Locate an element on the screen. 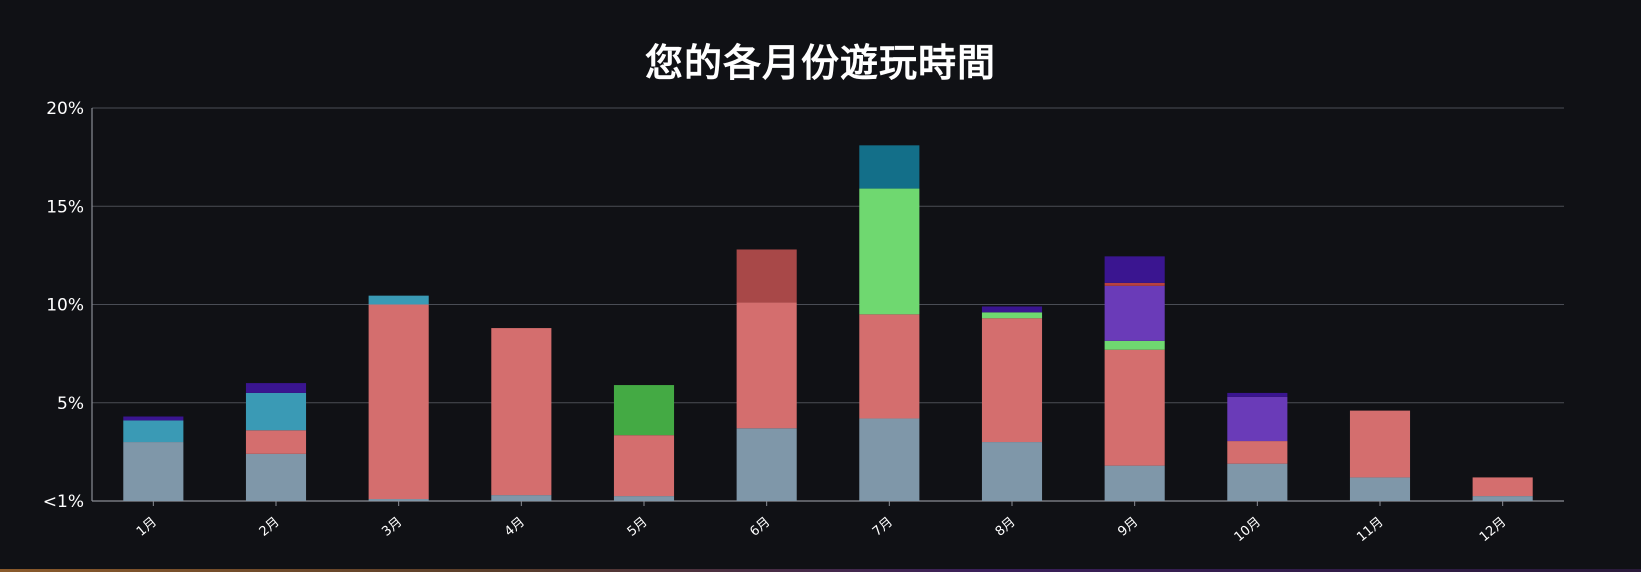 The image size is (1641, 572). x-tick-label: 9月 is located at coordinates (1128, 527).